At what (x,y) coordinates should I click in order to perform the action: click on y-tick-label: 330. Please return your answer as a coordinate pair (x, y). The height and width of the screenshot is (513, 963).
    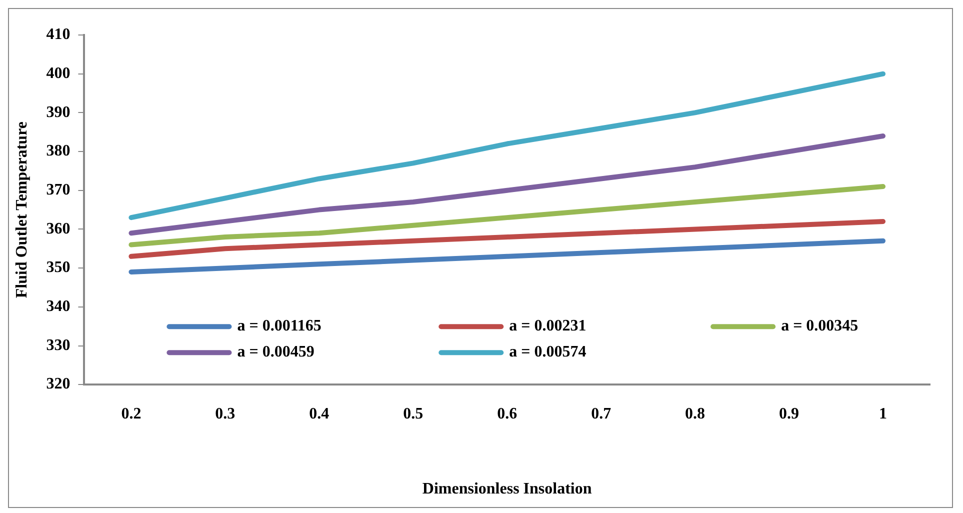
    Looking at the image, I should click on (58, 345).